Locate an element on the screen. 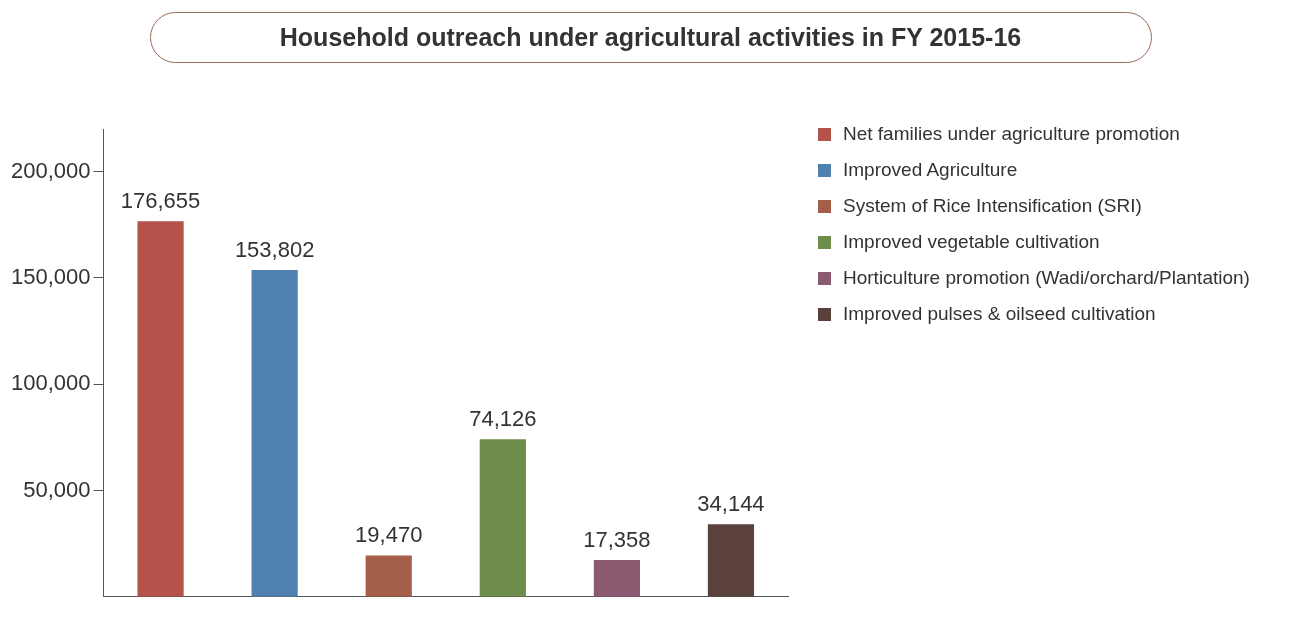  legend-label: System of Rice Intensification (SRI) is located at coordinates (992, 206).